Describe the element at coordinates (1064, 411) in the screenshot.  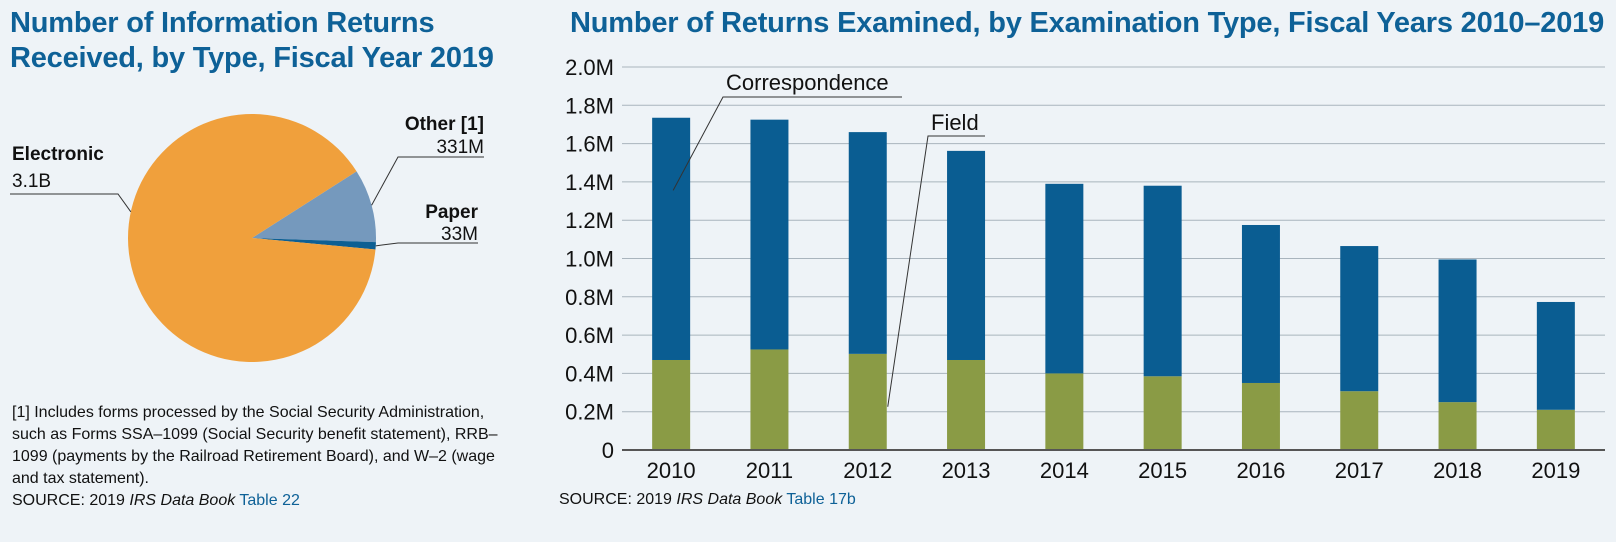
I see `bar-field-2014` at that location.